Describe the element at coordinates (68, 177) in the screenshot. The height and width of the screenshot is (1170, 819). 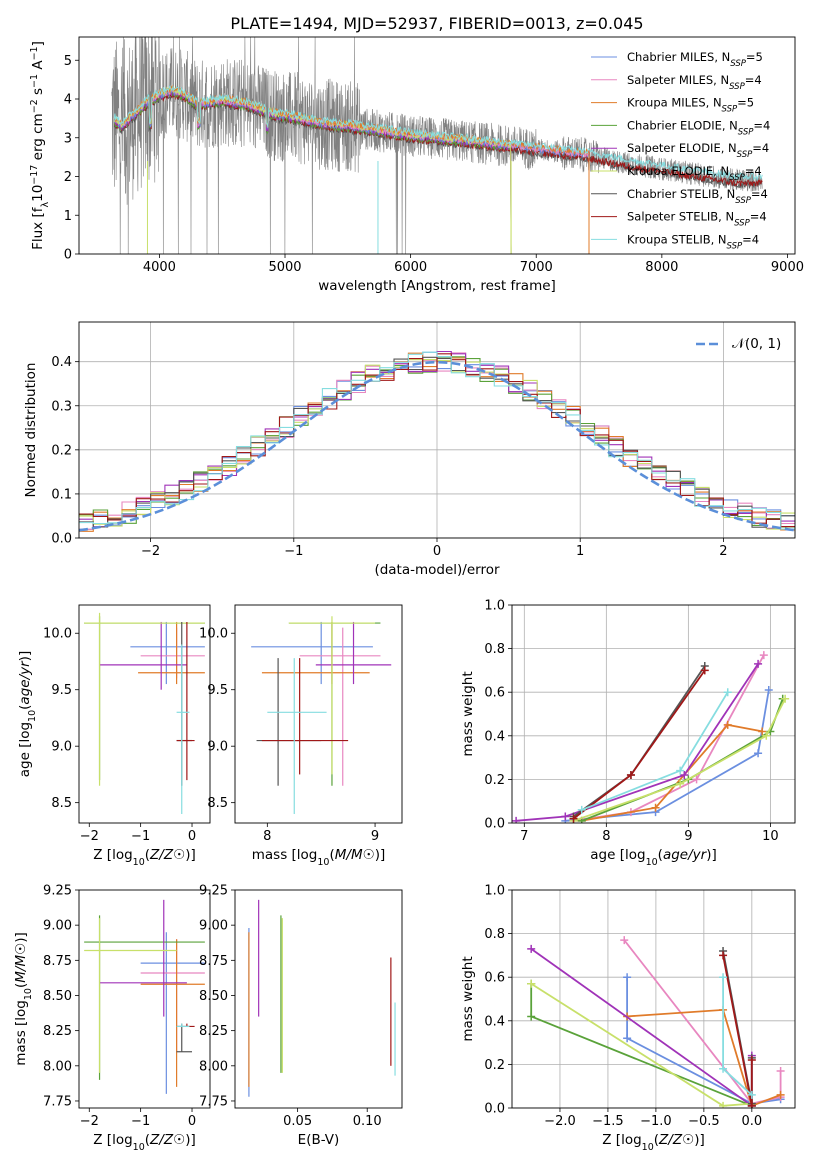
I see `y-tick-label: 2` at that location.